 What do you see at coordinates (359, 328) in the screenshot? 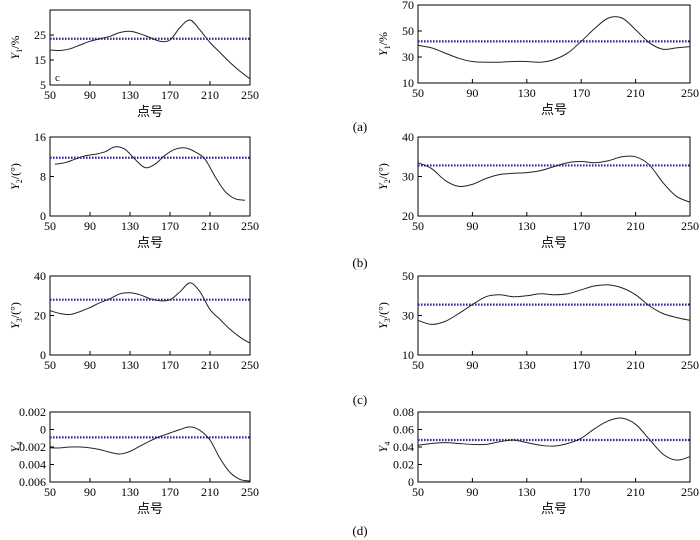
I see `row-labels-layer: (a) (b) (c) (d)` at bounding box center [359, 328].